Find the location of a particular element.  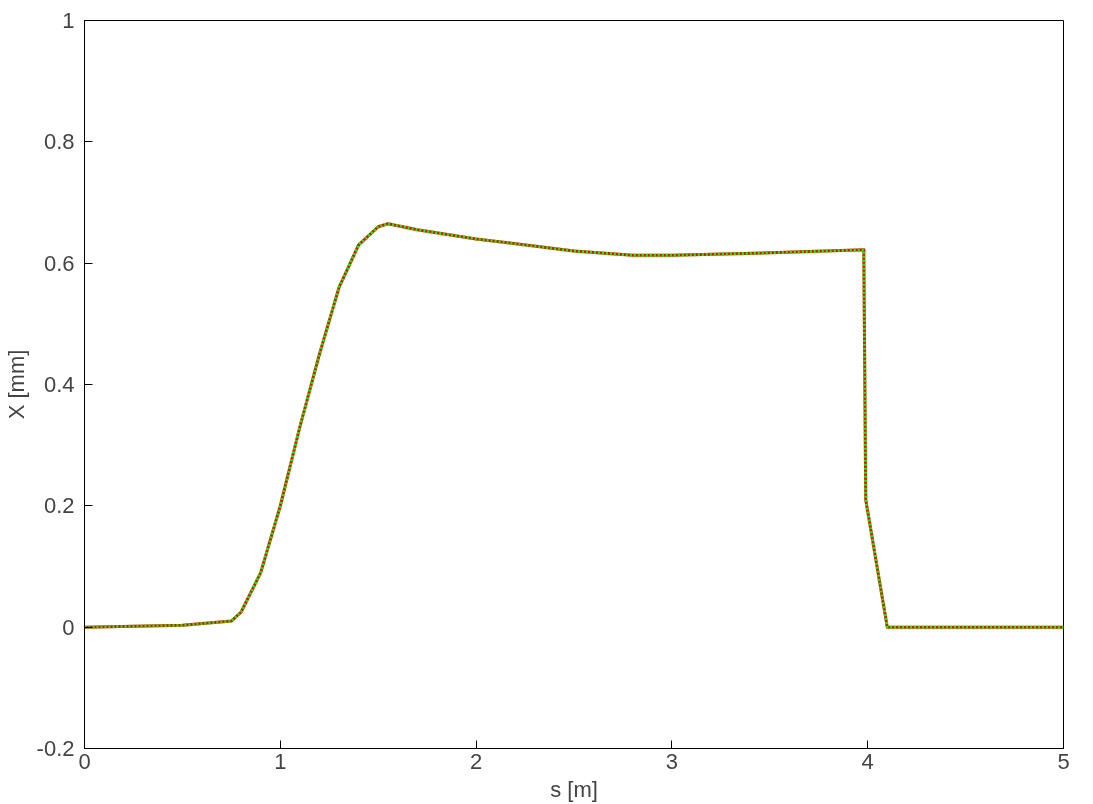

y-tick-label: -0.2 is located at coordinates (55, 748).